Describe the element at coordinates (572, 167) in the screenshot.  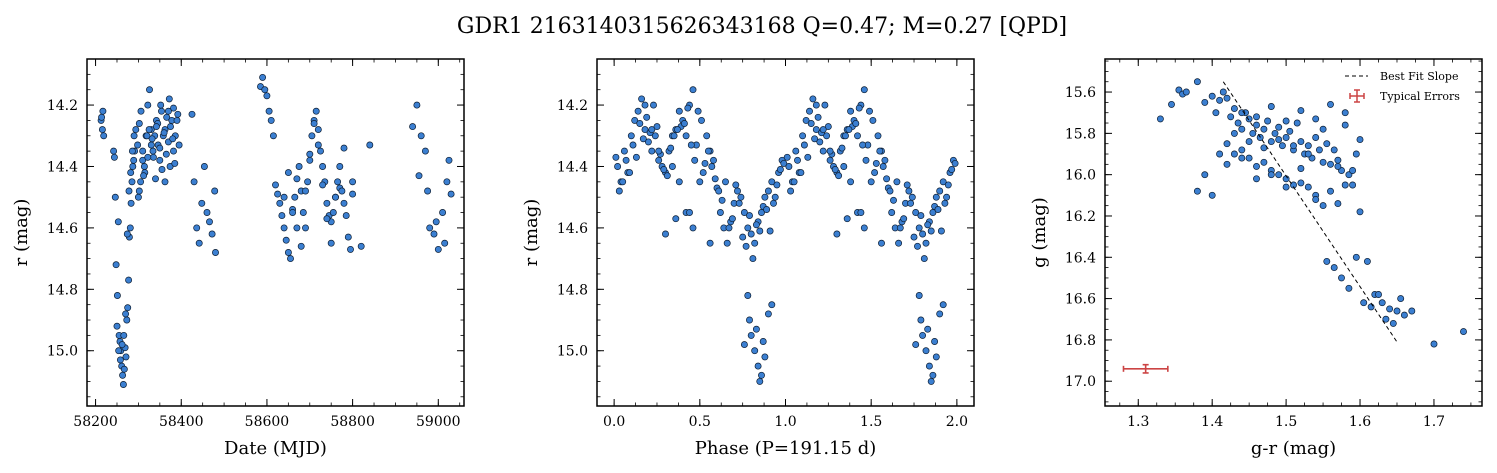
I see `y-tick-label: 14.4` at that location.